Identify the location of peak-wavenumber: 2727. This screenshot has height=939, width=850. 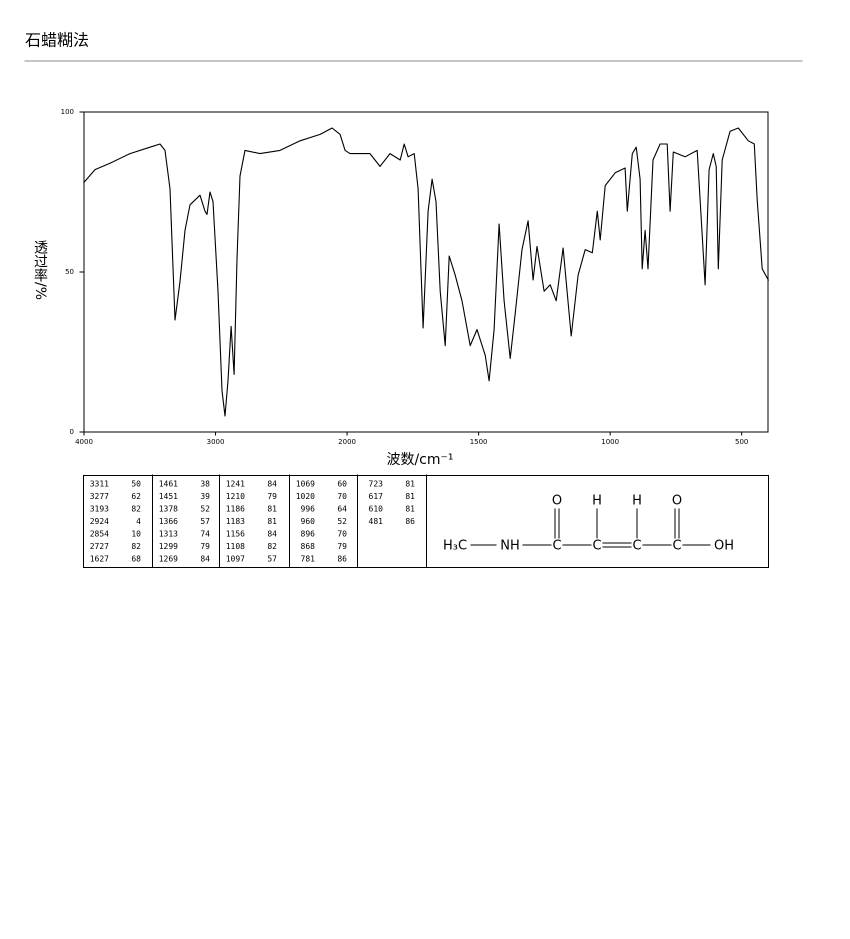
(99, 546).